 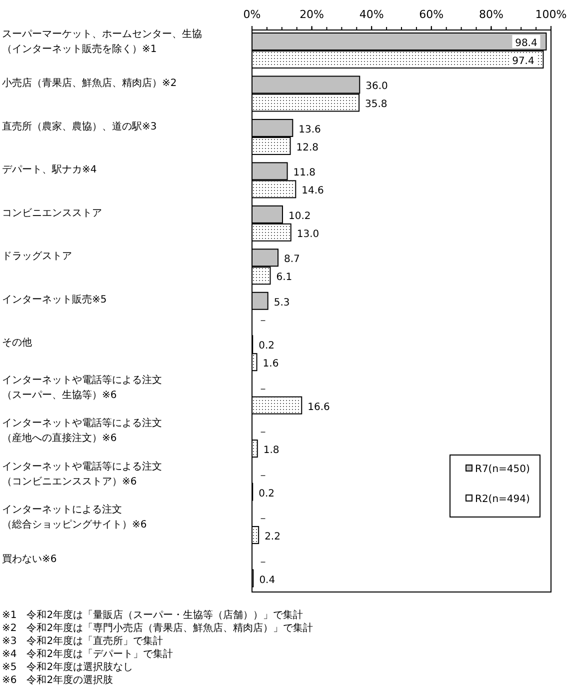 What do you see at coordinates (307, 148) in the screenshot?
I see `data-label: 12.8` at bounding box center [307, 148].